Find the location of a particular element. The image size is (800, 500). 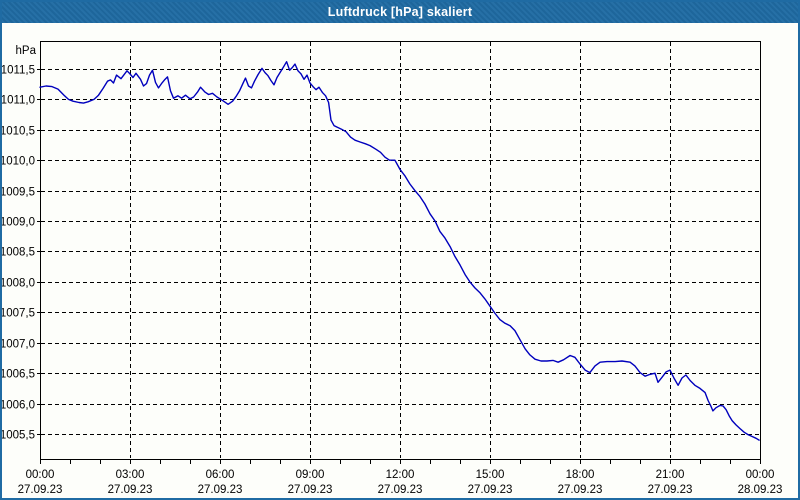

y-tick-label: 1006,5 is located at coordinates (17, 375).